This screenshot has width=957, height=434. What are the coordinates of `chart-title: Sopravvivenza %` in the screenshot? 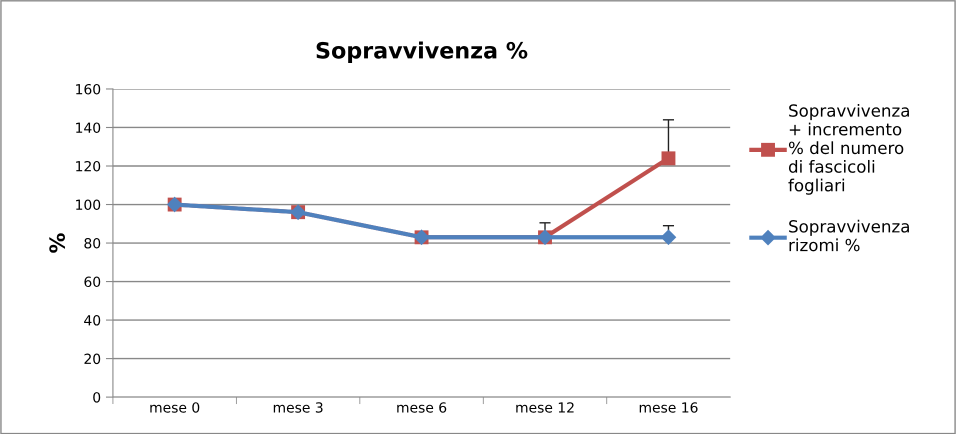 It's located at (422, 53).